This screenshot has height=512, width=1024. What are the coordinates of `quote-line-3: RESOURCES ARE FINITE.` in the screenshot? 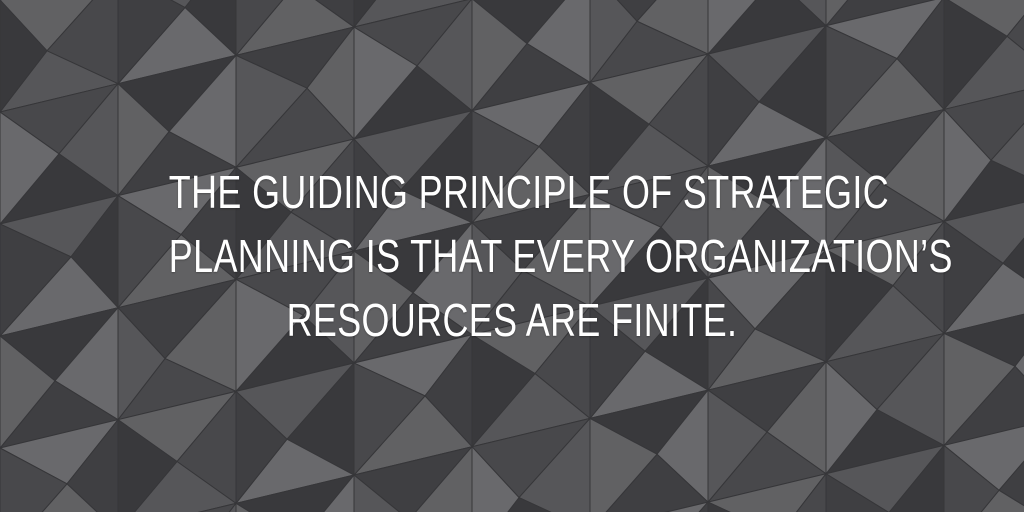 It's located at (512, 320).